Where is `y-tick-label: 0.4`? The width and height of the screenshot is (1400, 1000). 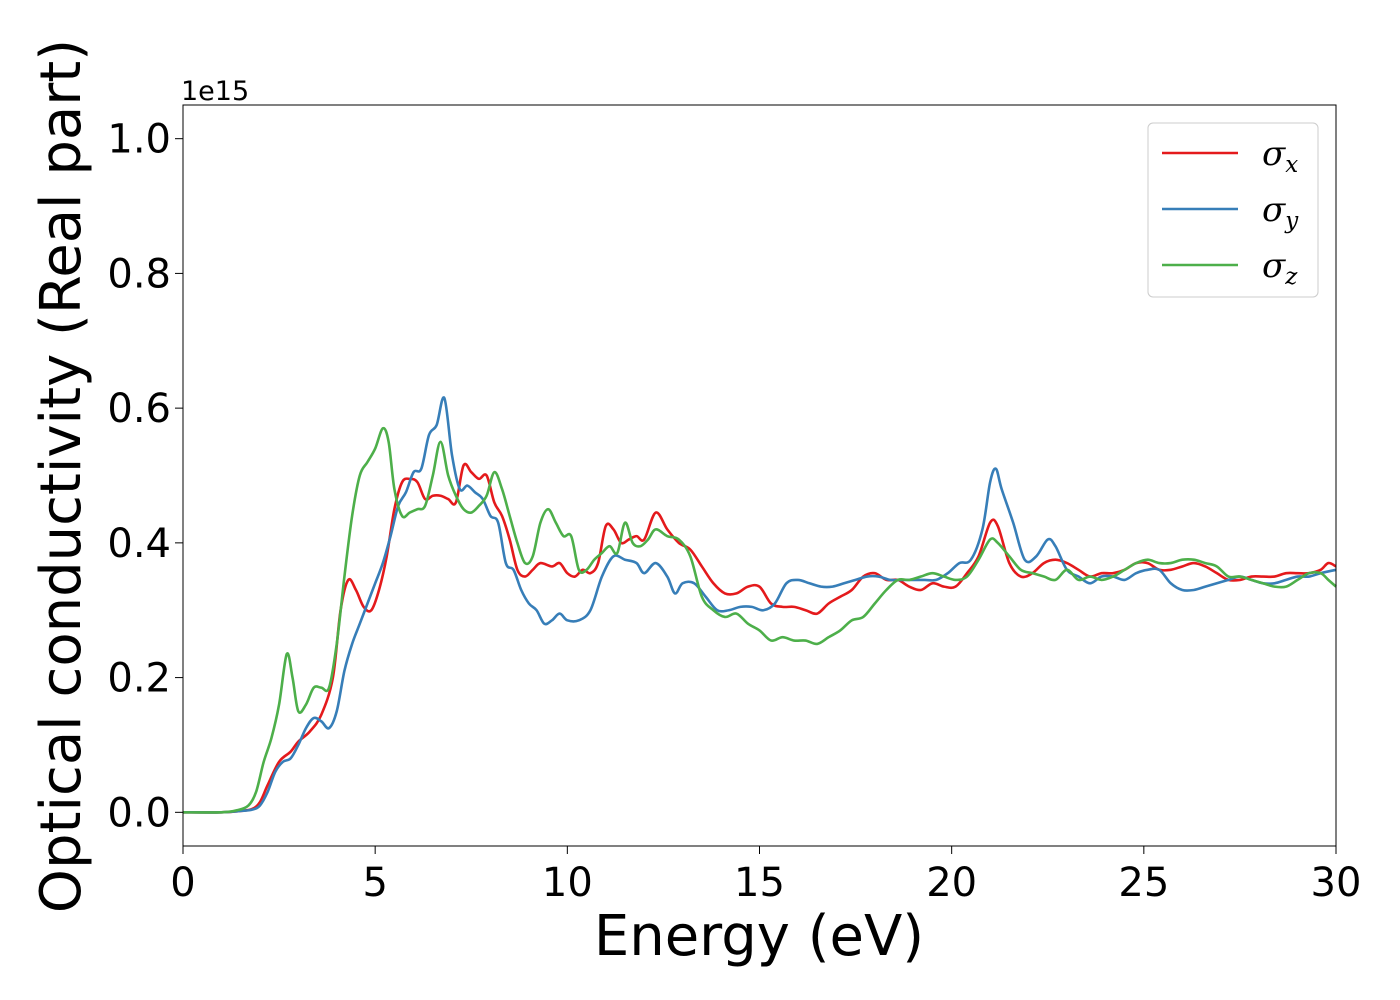
y-tick-label: 0.4 is located at coordinates (139, 544).